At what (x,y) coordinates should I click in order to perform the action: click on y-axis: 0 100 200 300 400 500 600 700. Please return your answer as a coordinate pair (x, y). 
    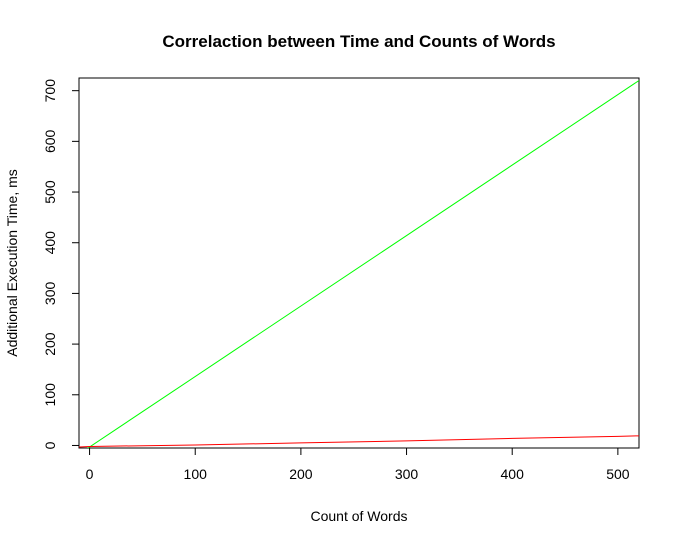
    Looking at the image, I should click on (61, 264).